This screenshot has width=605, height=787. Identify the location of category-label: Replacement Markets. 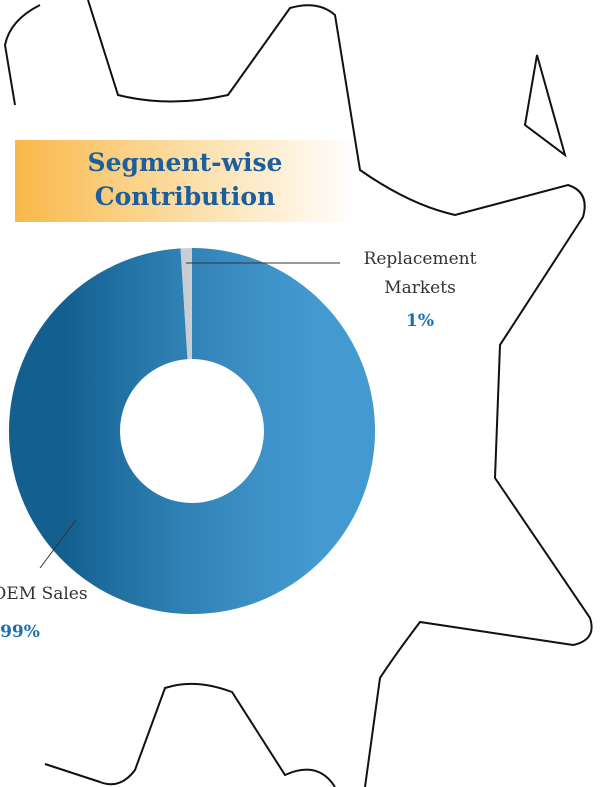
(420, 273).